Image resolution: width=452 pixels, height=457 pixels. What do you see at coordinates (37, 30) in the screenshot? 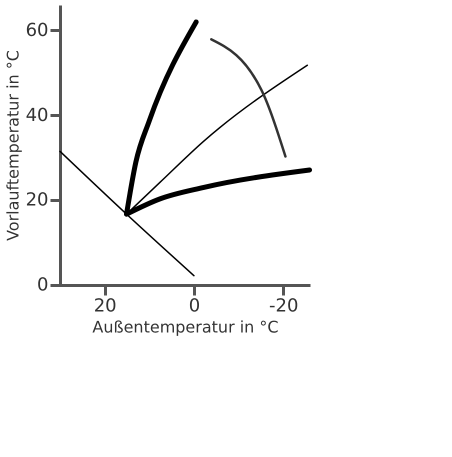
I see `y-tick-label: 60` at bounding box center [37, 30].